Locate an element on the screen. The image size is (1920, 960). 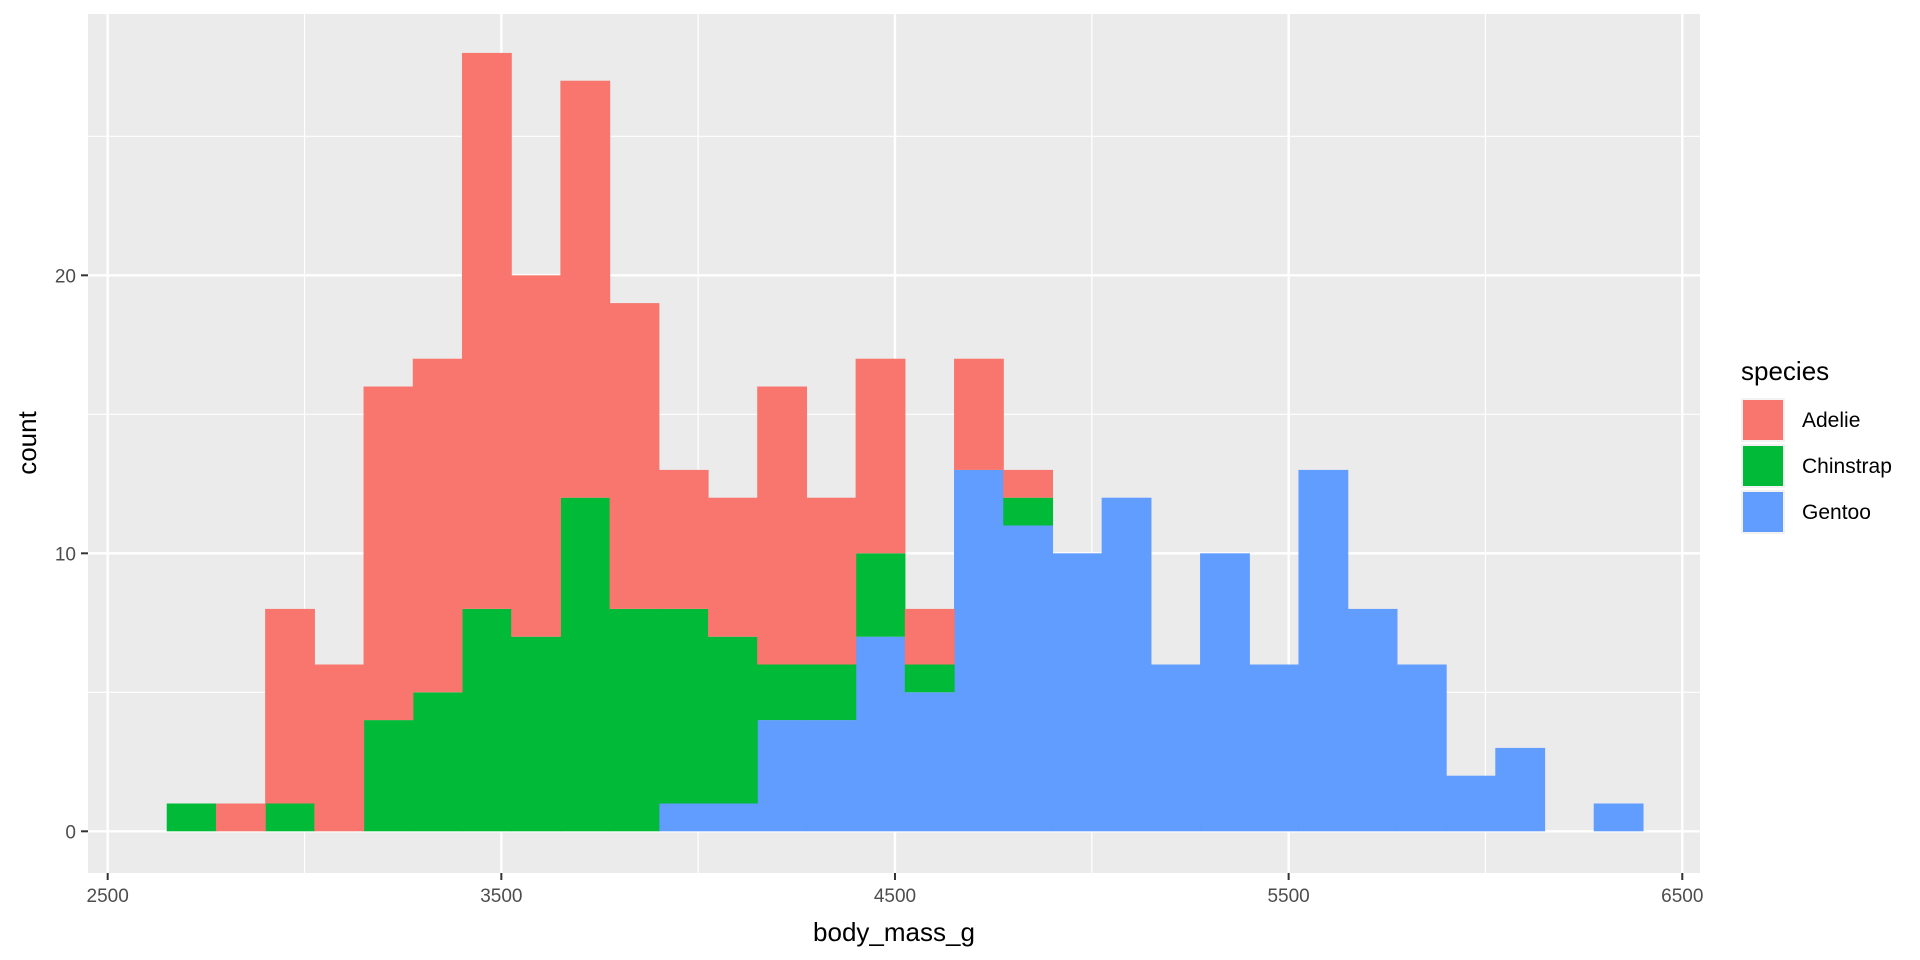
legend-items: Adelie Chinstrap Gentoo is located at coordinates (1816, 466).